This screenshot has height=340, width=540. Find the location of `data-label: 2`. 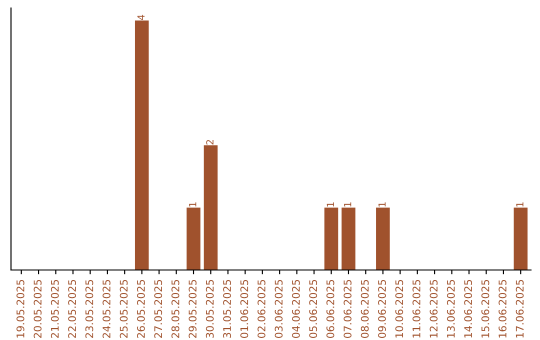

data-label: 2 is located at coordinates (210, 142).